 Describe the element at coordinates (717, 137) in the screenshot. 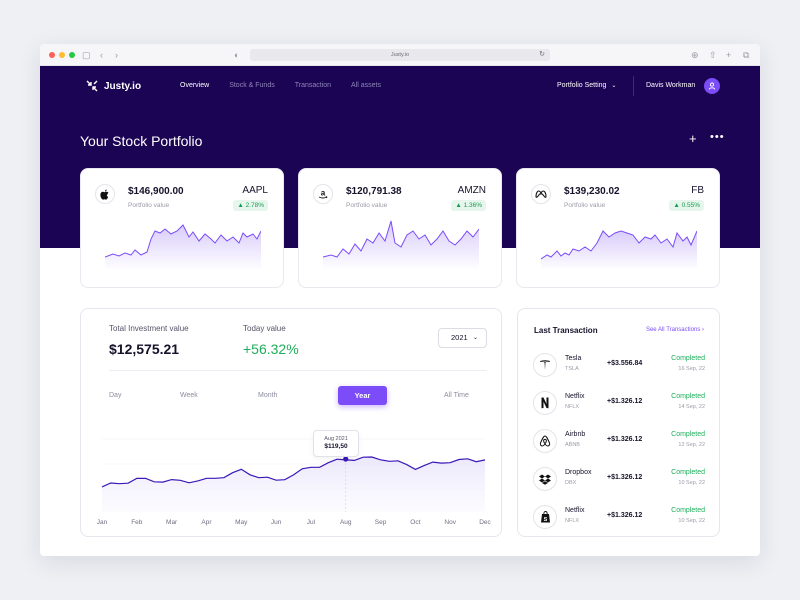

I see `more-options-icon: •••` at that location.